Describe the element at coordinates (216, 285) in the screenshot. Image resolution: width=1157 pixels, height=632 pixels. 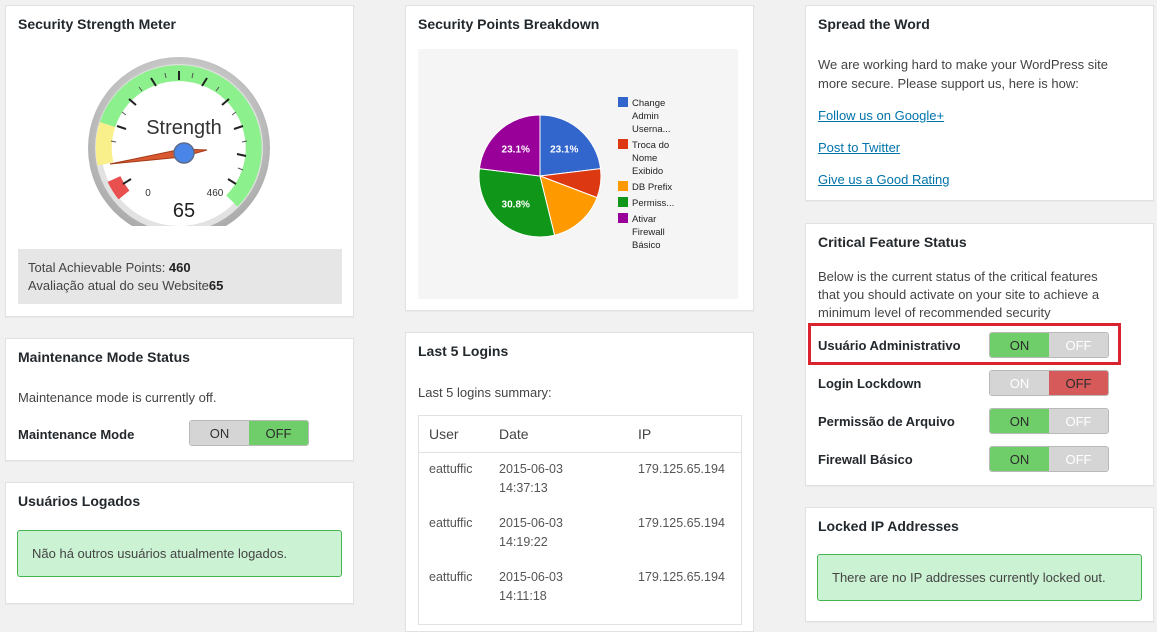
I see `current-value: 65` at that location.